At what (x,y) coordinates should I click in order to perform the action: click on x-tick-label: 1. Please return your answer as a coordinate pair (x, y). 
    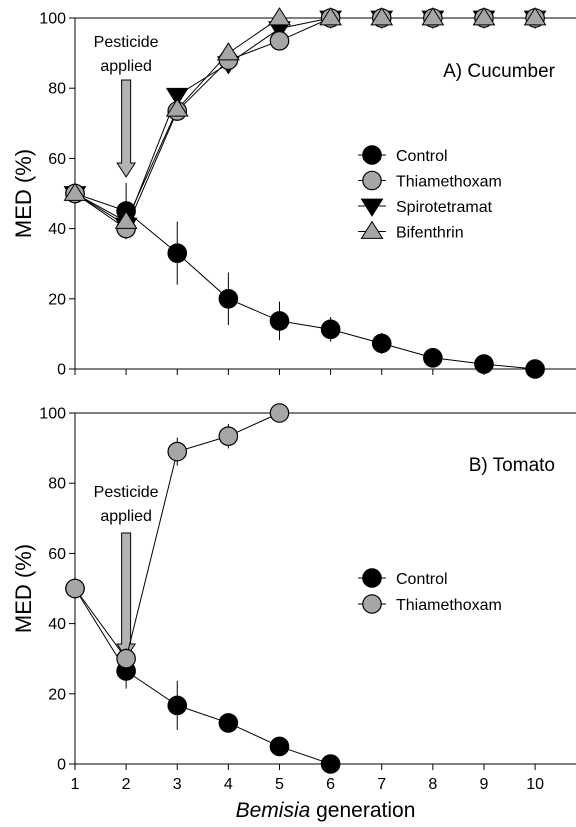
    Looking at the image, I should click on (75, 784).